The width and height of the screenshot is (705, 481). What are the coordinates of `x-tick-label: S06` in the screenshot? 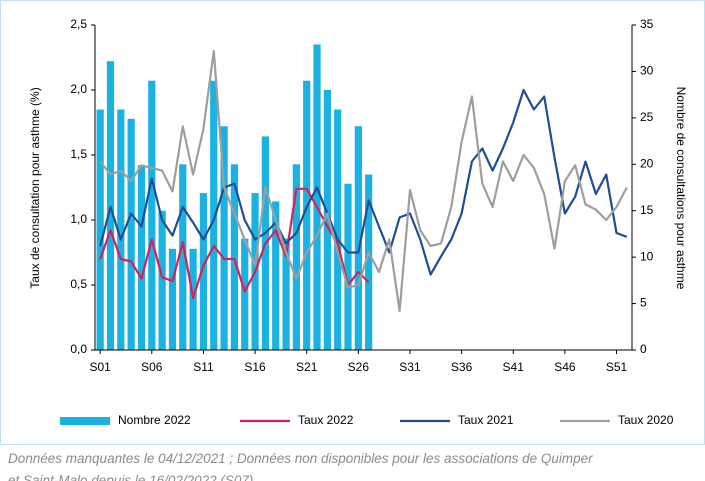 It's located at (152, 367).